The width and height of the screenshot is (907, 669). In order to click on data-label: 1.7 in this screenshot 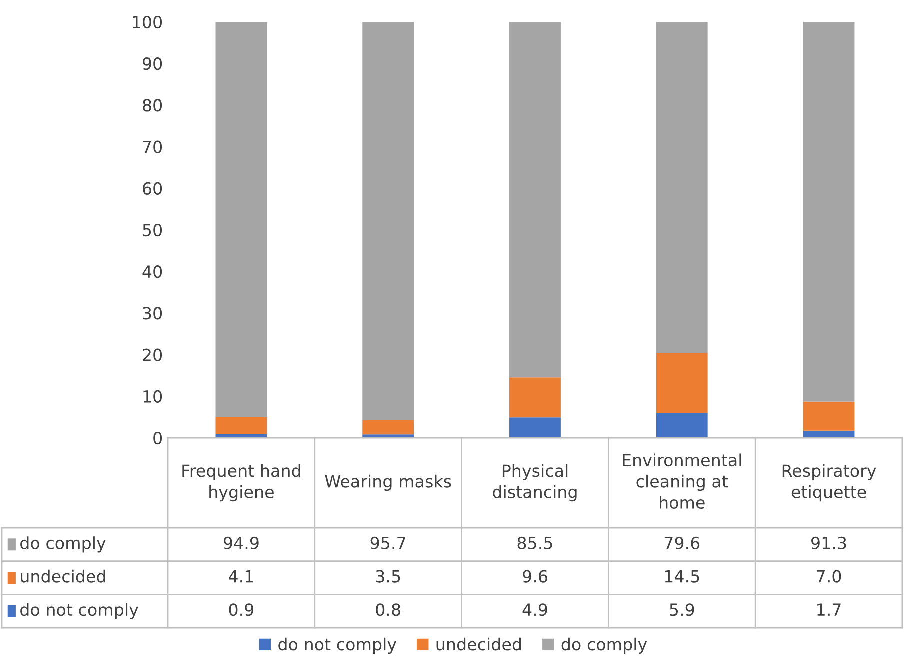, I will do `click(829, 610)`.